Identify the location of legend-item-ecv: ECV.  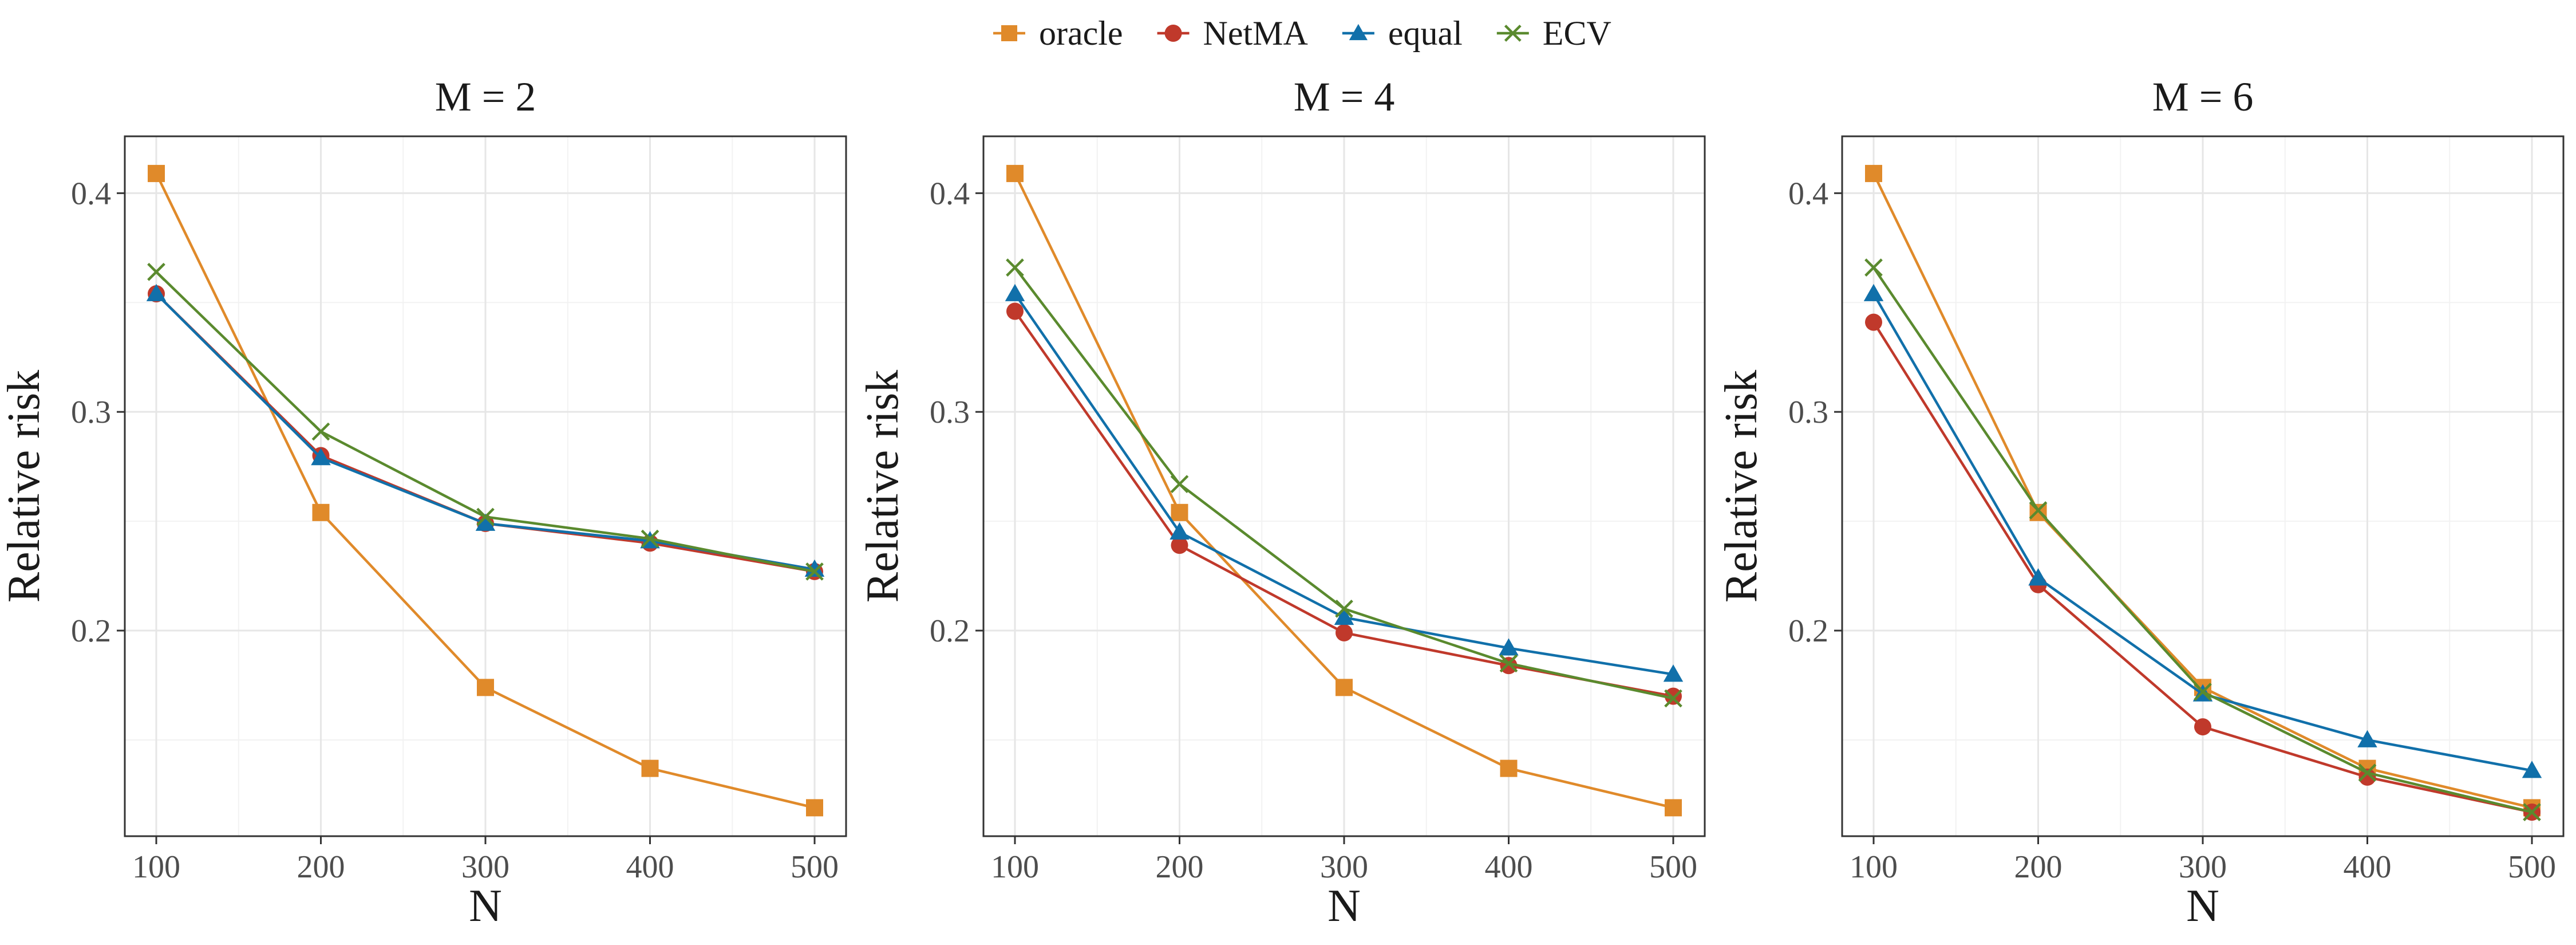
(1553, 33).